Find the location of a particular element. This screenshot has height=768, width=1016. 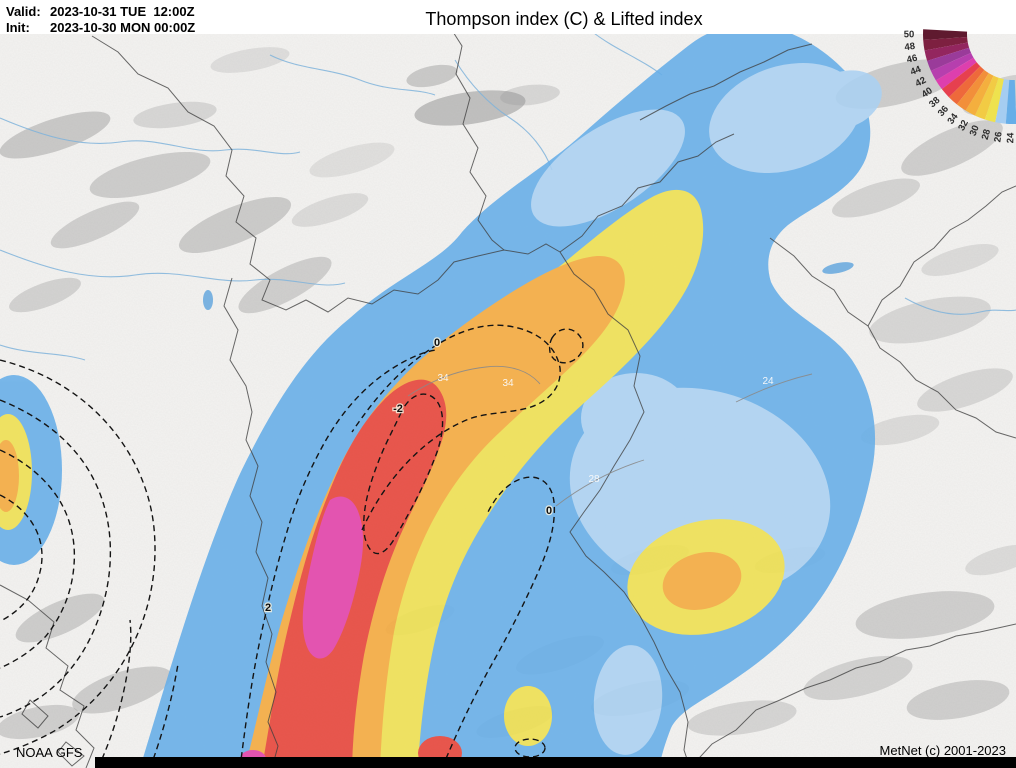

lifted-index-label: -2 is located at coordinates (398, 409).